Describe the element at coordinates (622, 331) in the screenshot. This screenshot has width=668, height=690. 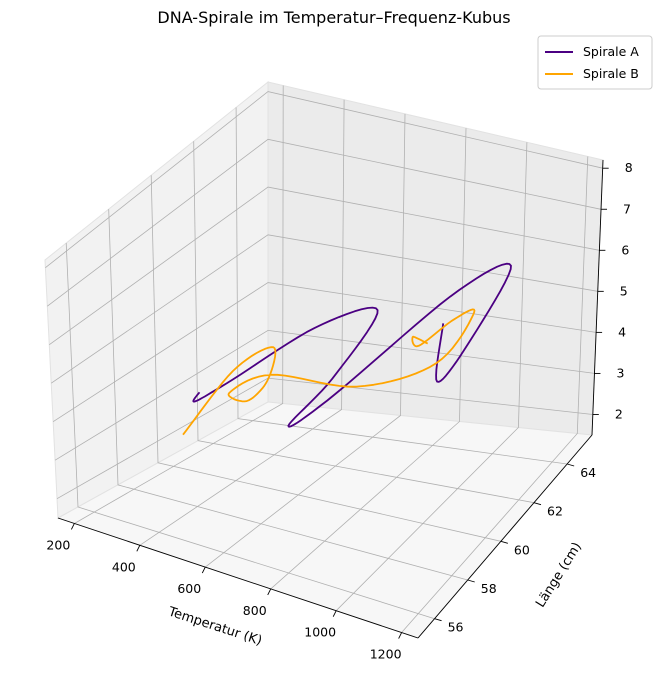
I see `z-tick-label: 4` at that location.